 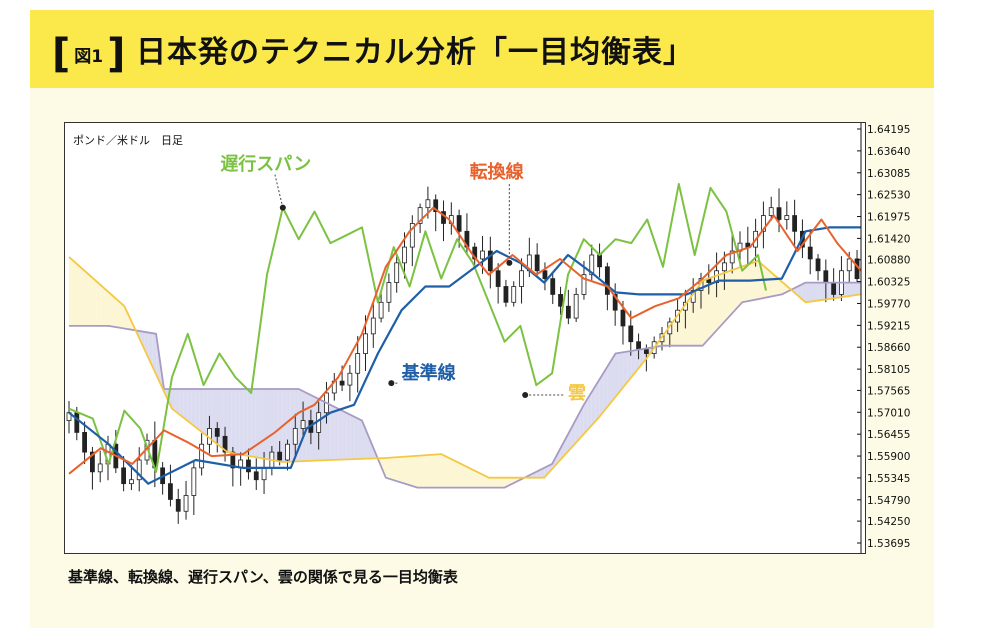 What do you see at coordinates (888, 435) in the screenshot?
I see `price-tick-label: 1.56455` at bounding box center [888, 435].